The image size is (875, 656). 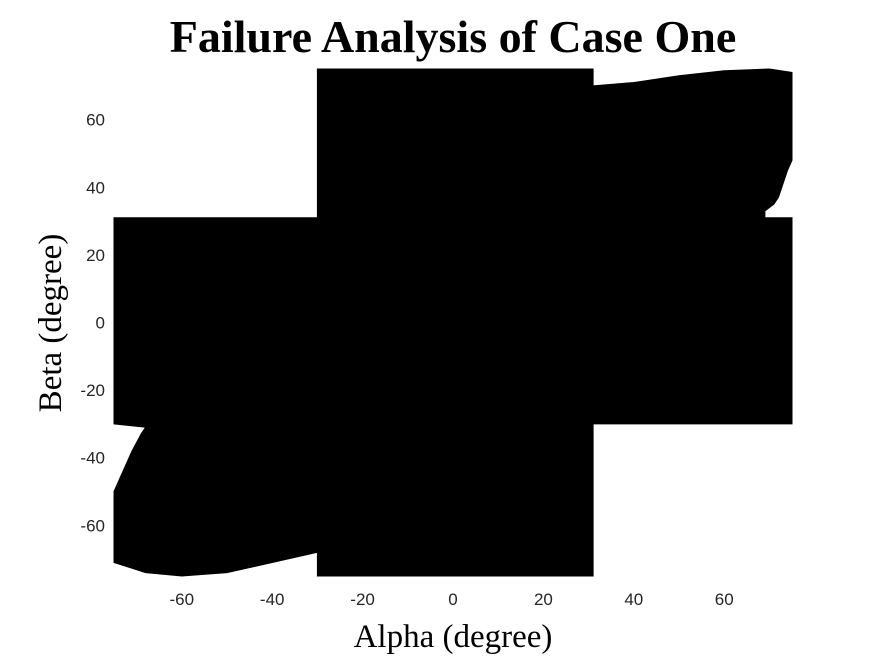 What do you see at coordinates (453, 637) in the screenshot?
I see `x-axis-label: Alpha (degree)` at bounding box center [453, 637].